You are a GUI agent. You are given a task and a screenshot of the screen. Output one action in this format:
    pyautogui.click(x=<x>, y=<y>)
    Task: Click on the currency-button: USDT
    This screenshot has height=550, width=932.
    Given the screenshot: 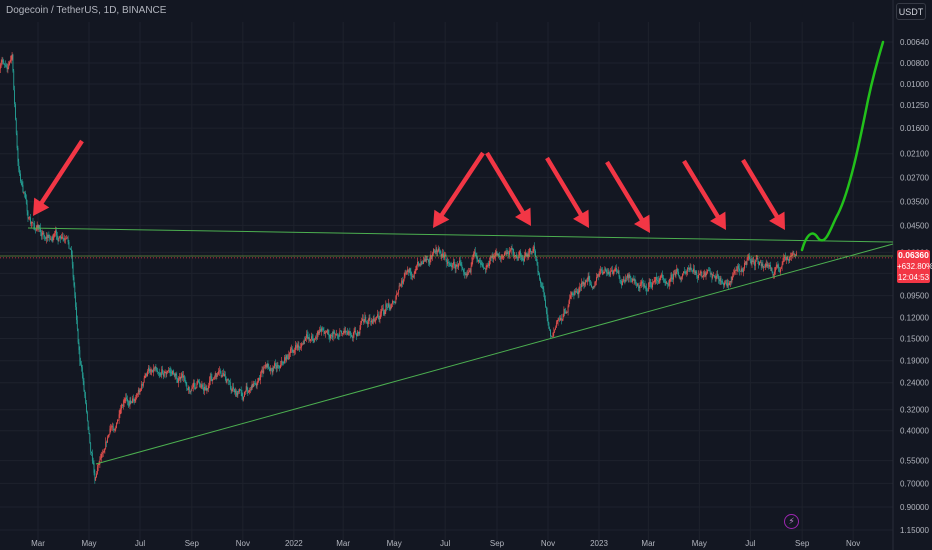 What is the action you would take?
    pyautogui.click(x=911, y=11)
    